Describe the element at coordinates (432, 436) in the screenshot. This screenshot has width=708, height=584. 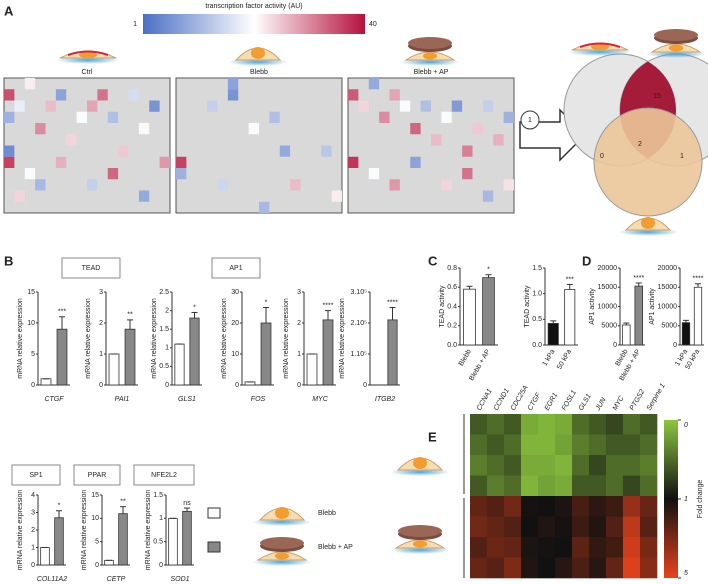
I see `panel-label: E` at that location.